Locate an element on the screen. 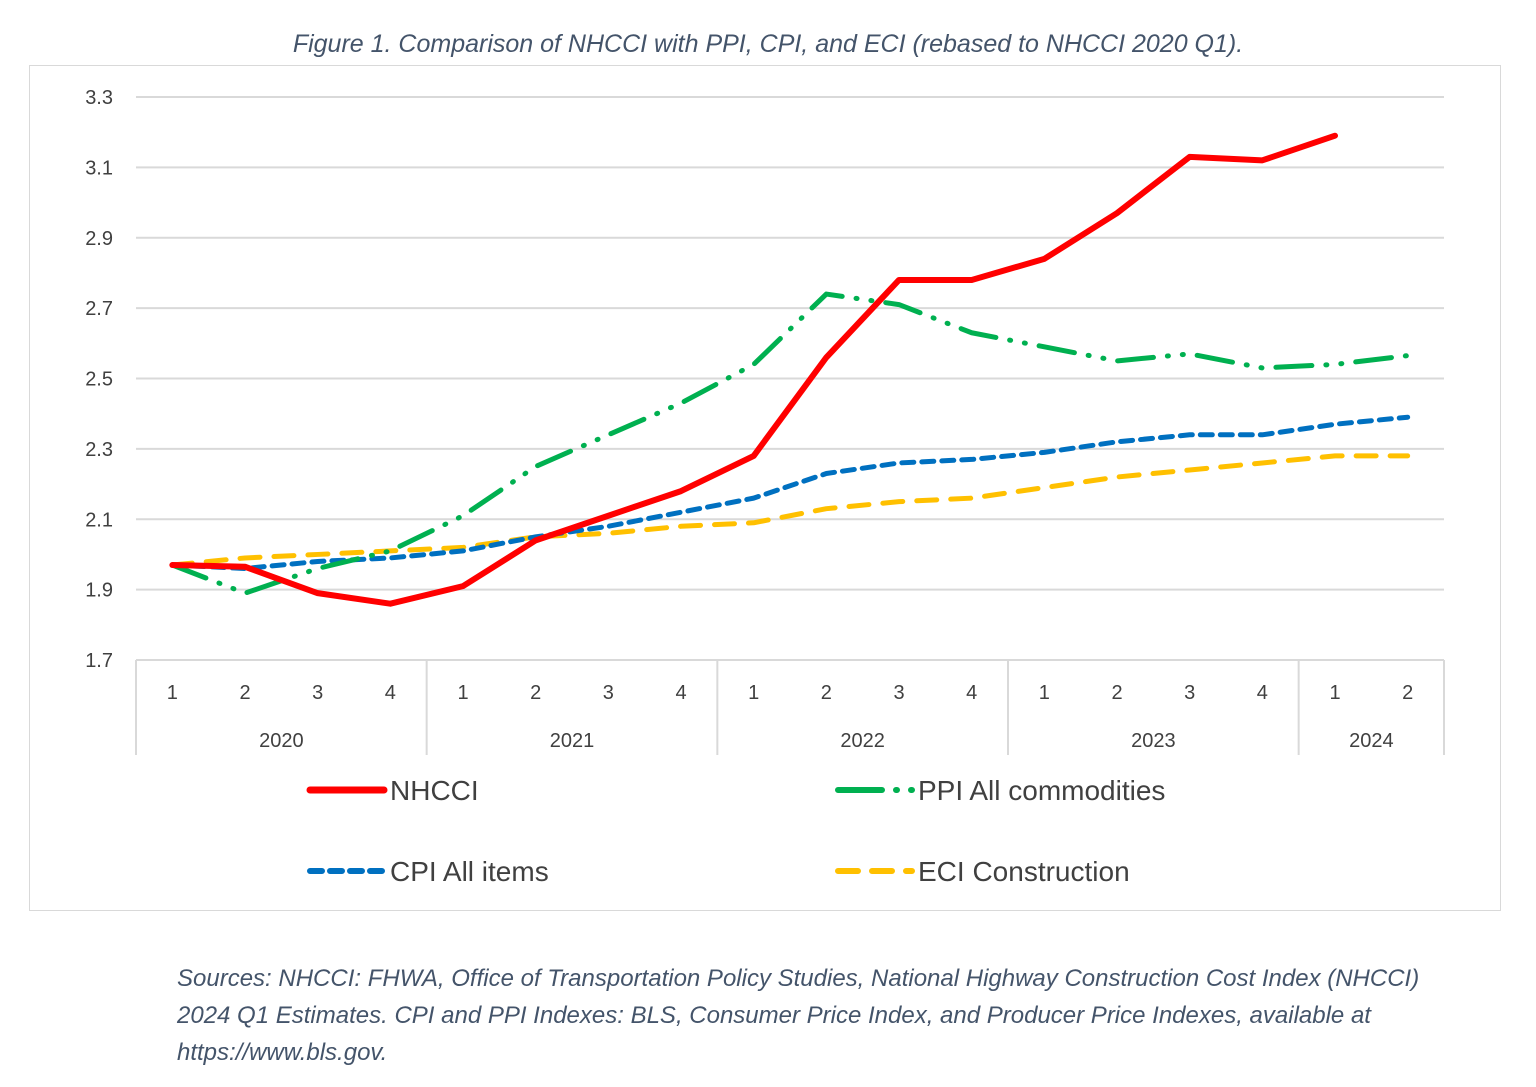  year-label: 2024 is located at coordinates (1371, 741).